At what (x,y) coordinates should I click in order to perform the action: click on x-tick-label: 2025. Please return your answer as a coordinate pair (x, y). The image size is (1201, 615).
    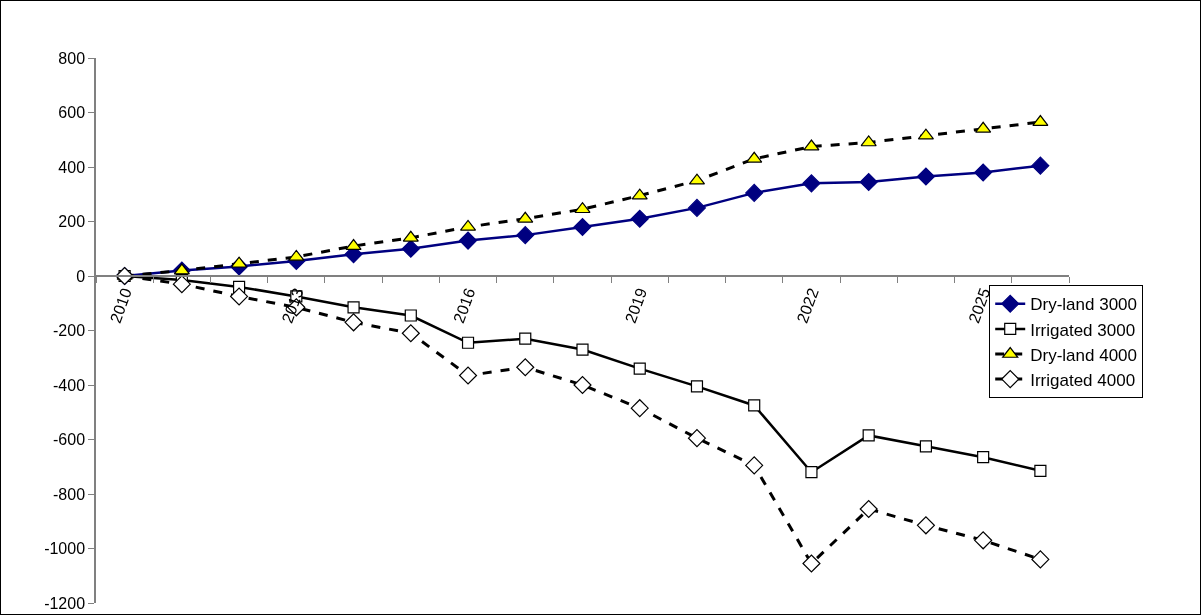
    Looking at the image, I should click on (979, 305).